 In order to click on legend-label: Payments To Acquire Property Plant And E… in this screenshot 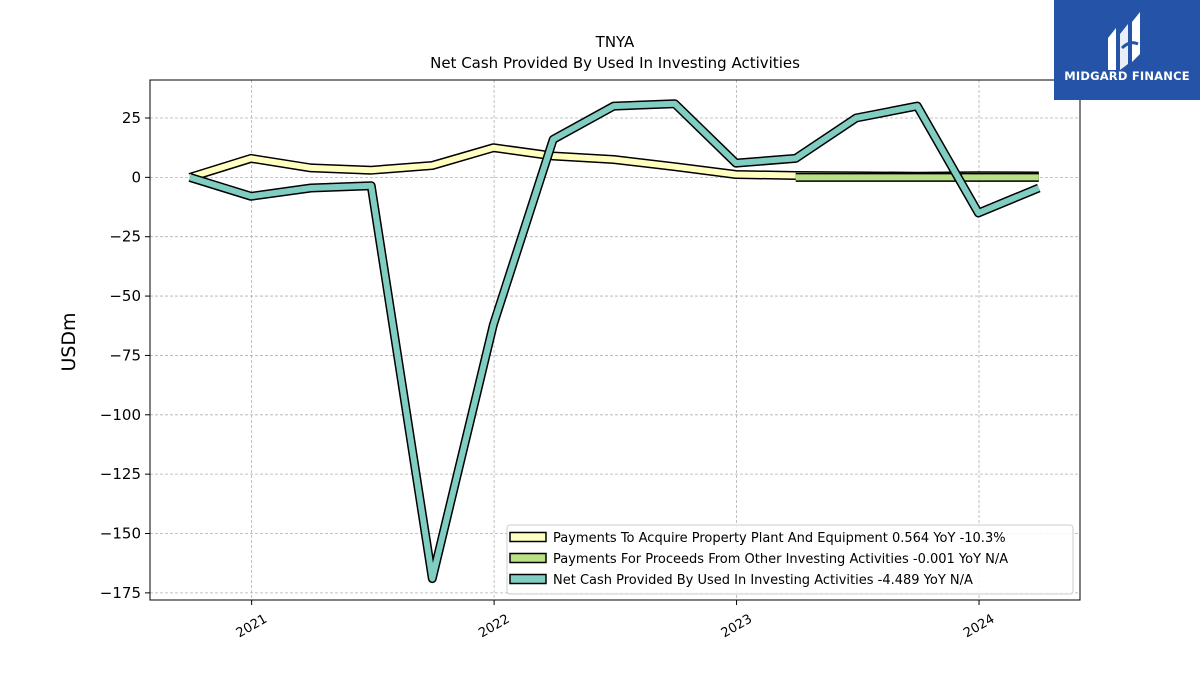, I will do `click(779, 538)`.